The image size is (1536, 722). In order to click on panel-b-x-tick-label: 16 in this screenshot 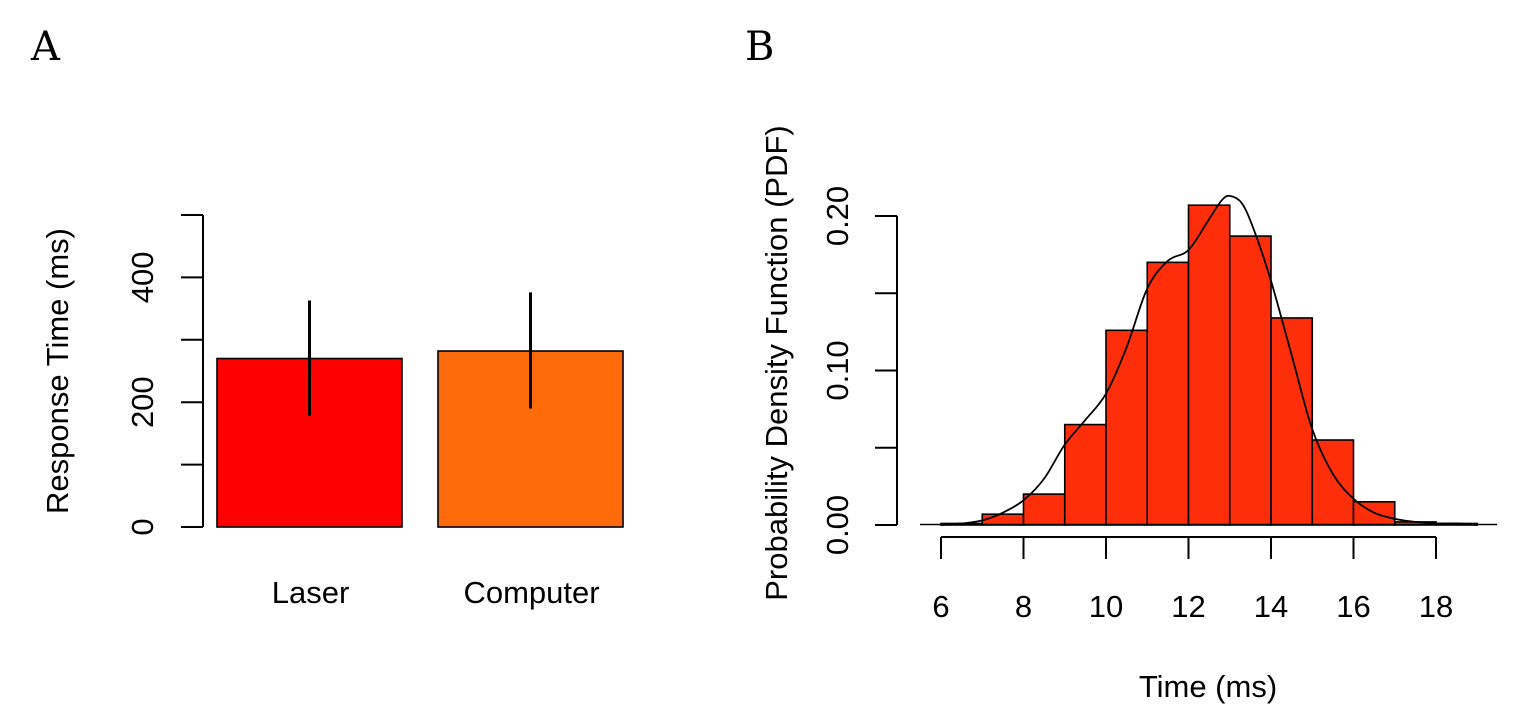, I will do `click(1353, 606)`.